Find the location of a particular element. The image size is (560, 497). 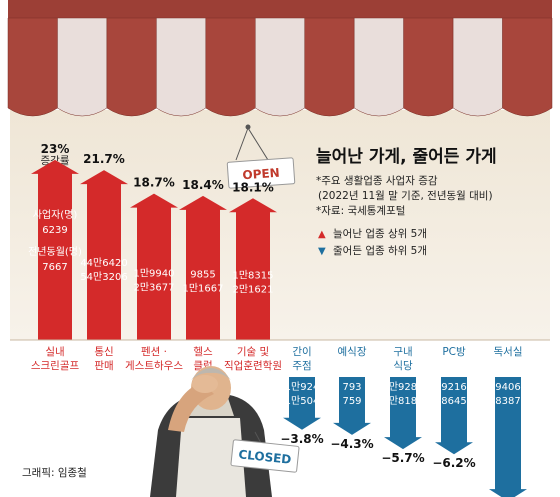

increase-count-value: 1만9940 is located at coordinates (153, 273).